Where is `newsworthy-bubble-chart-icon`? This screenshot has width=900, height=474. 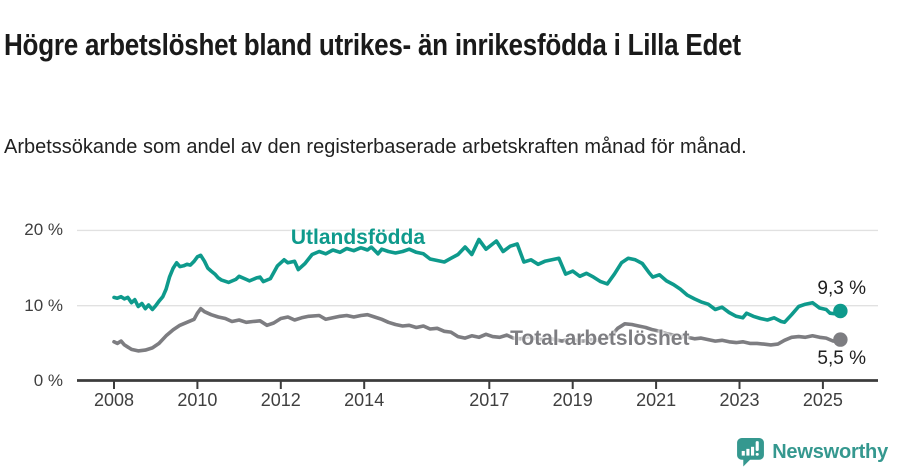
newsworthy-bubble-chart-icon is located at coordinates (751, 452).